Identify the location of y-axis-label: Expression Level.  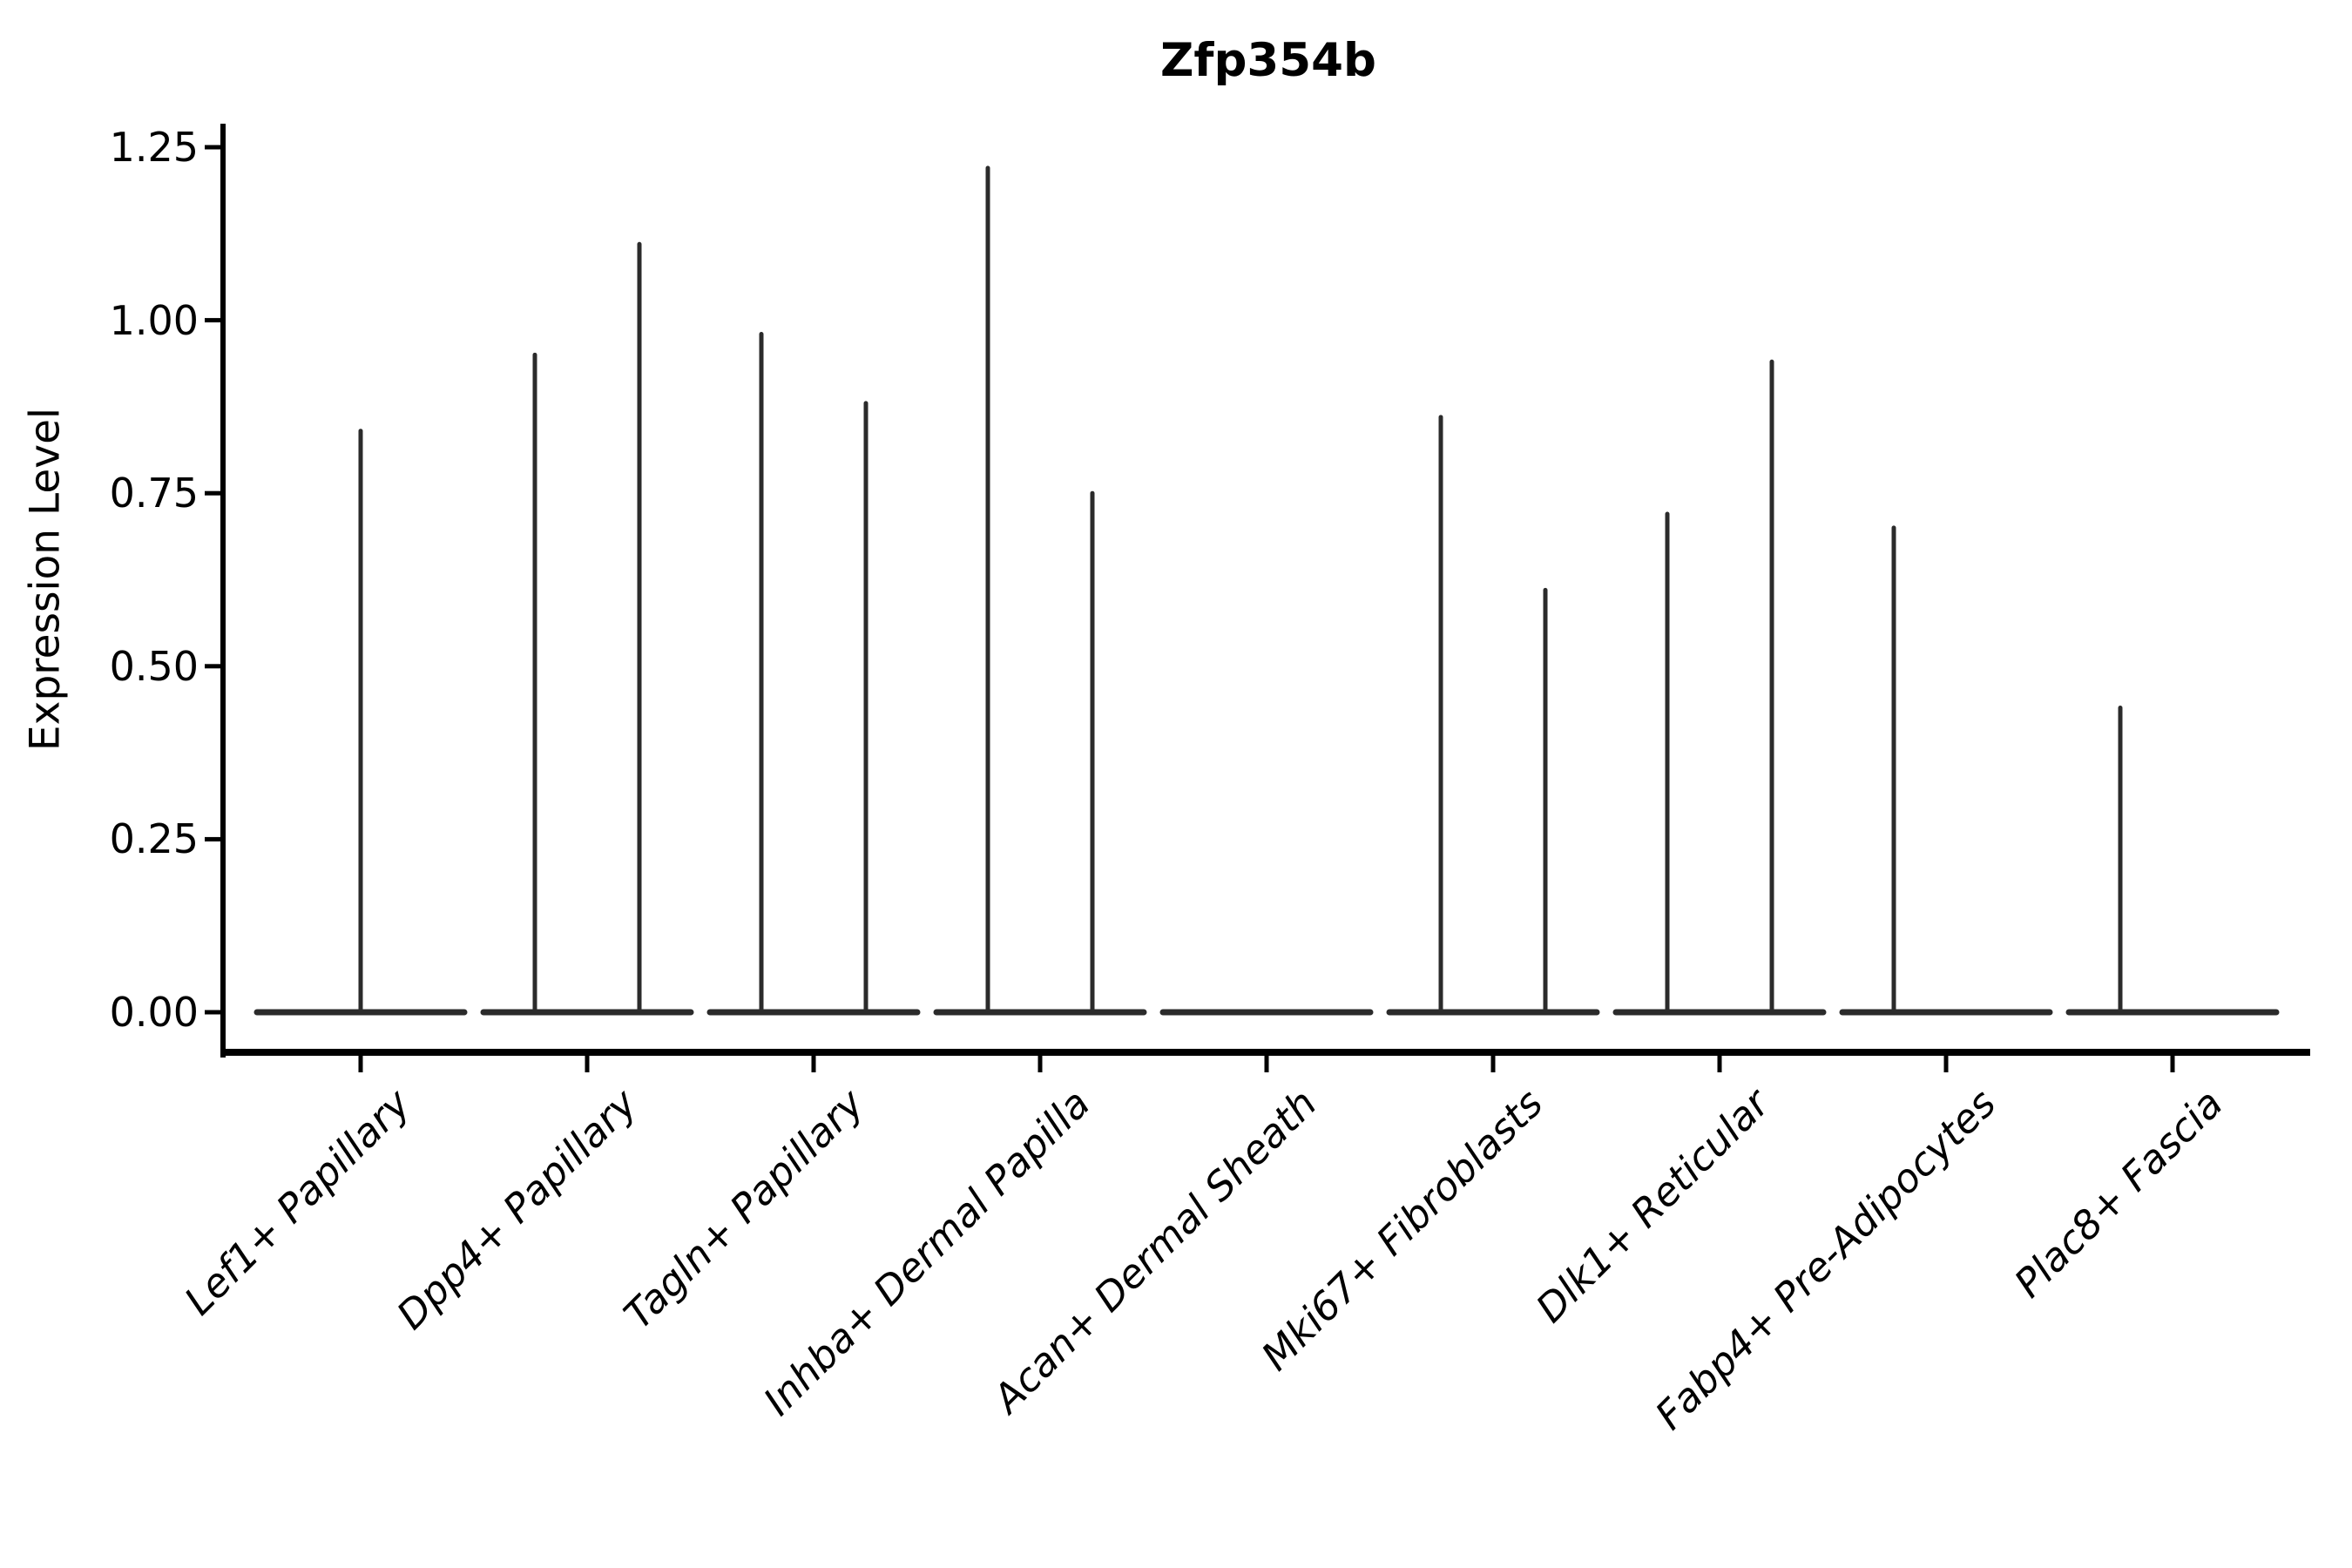
(45, 579).